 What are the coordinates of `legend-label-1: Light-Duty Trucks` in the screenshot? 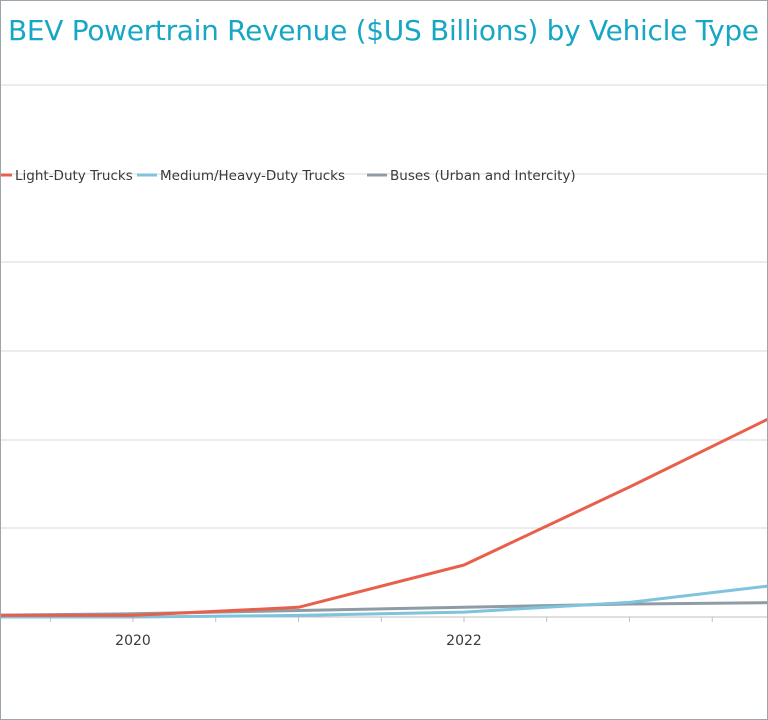 It's located at (74, 176).